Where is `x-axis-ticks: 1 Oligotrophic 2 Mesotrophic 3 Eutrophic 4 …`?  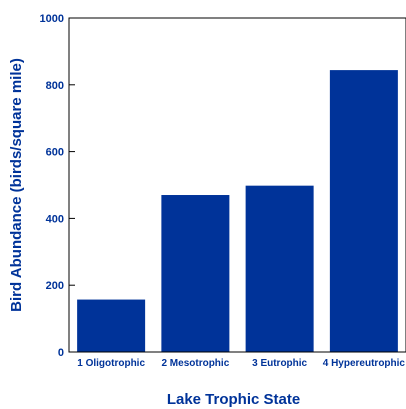
x-axis-ticks: 1 Oligotrophic 2 Mesotrophic 3 Eutrophic 4 … is located at coordinates (241, 363).